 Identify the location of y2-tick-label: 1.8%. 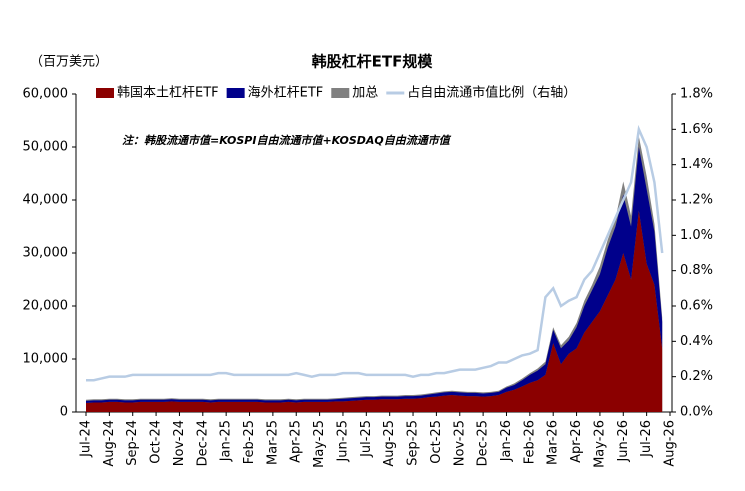
(696, 94).